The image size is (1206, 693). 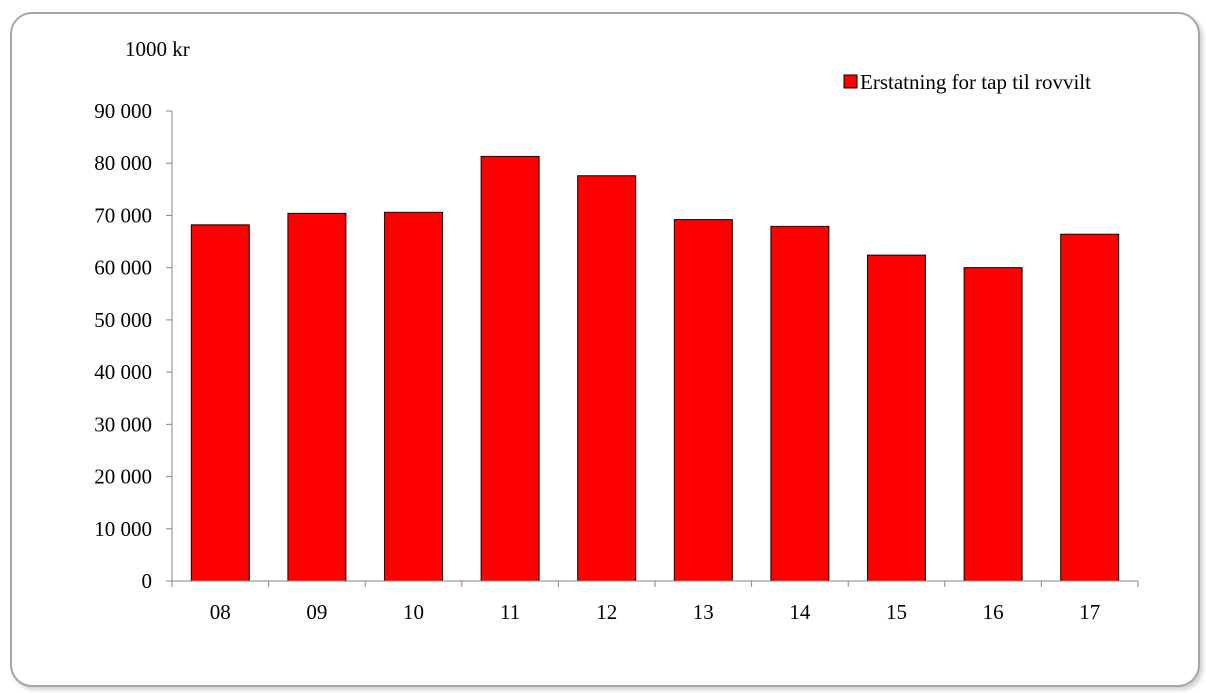 I want to click on y-tick-label: 20 000, so click(x=123, y=477).